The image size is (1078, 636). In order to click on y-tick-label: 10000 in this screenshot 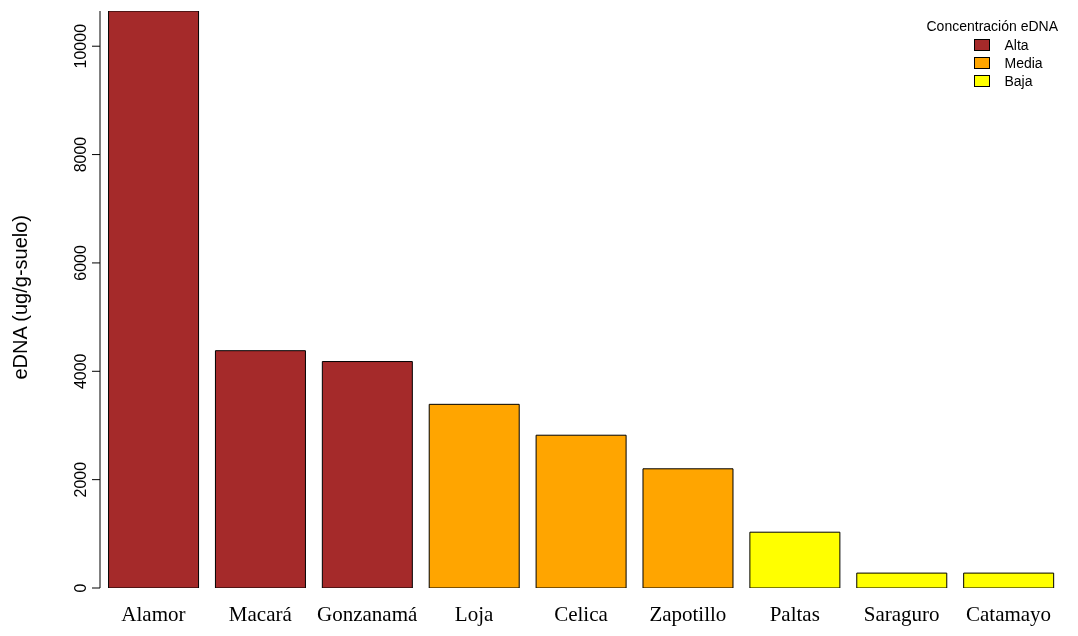, I will do `click(80, 46)`.